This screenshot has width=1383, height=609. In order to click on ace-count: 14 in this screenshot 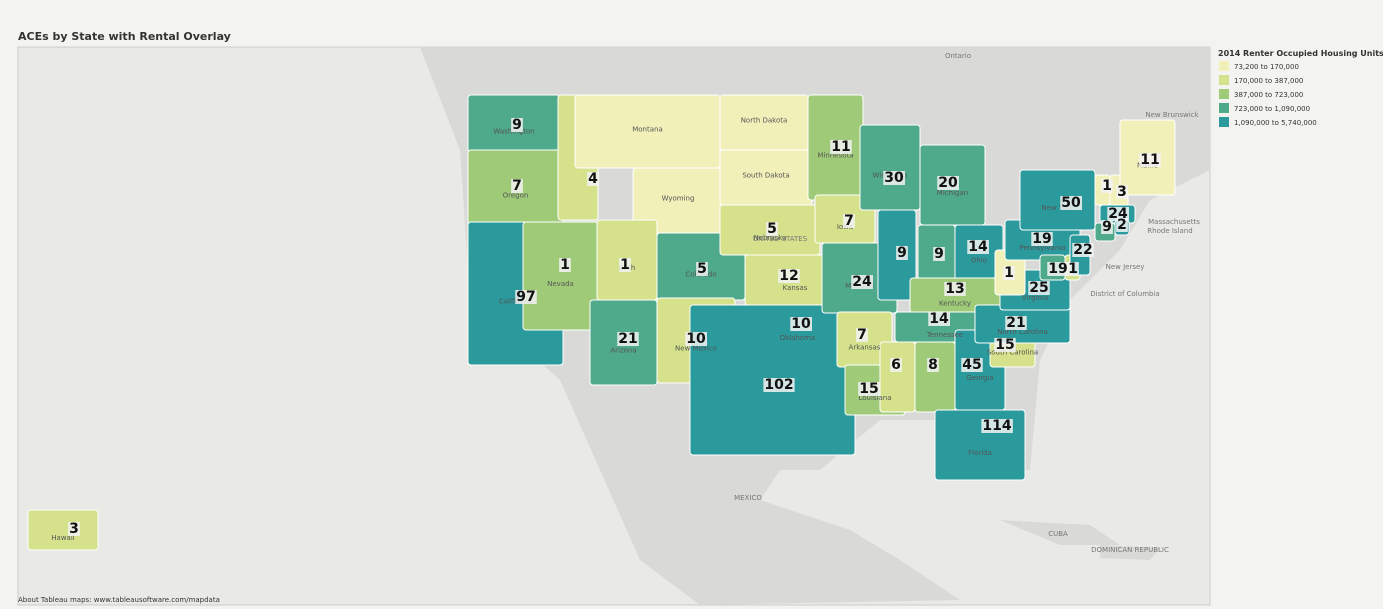, I will do `click(978, 247)`.